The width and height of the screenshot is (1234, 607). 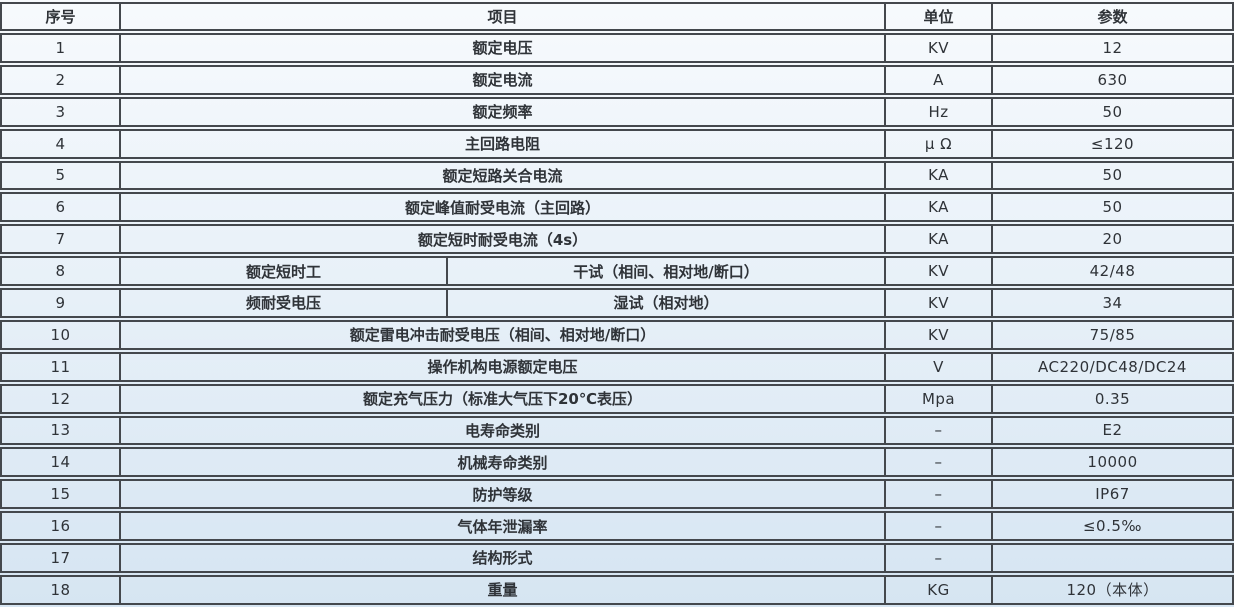 I want to click on item-cell: 额定短时耐受电流（4s）, so click(x=503, y=239).